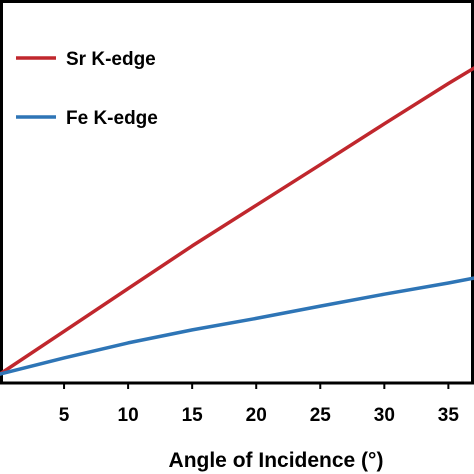 The image size is (474, 474). I want to click on x-tick-label: 15, so click(193, 415).